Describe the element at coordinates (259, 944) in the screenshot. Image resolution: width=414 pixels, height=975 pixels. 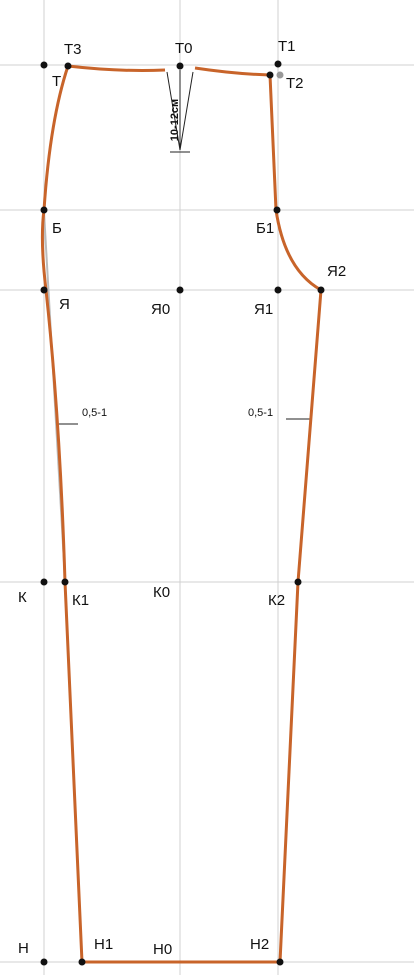
I see `point-label: Н2` at that location.